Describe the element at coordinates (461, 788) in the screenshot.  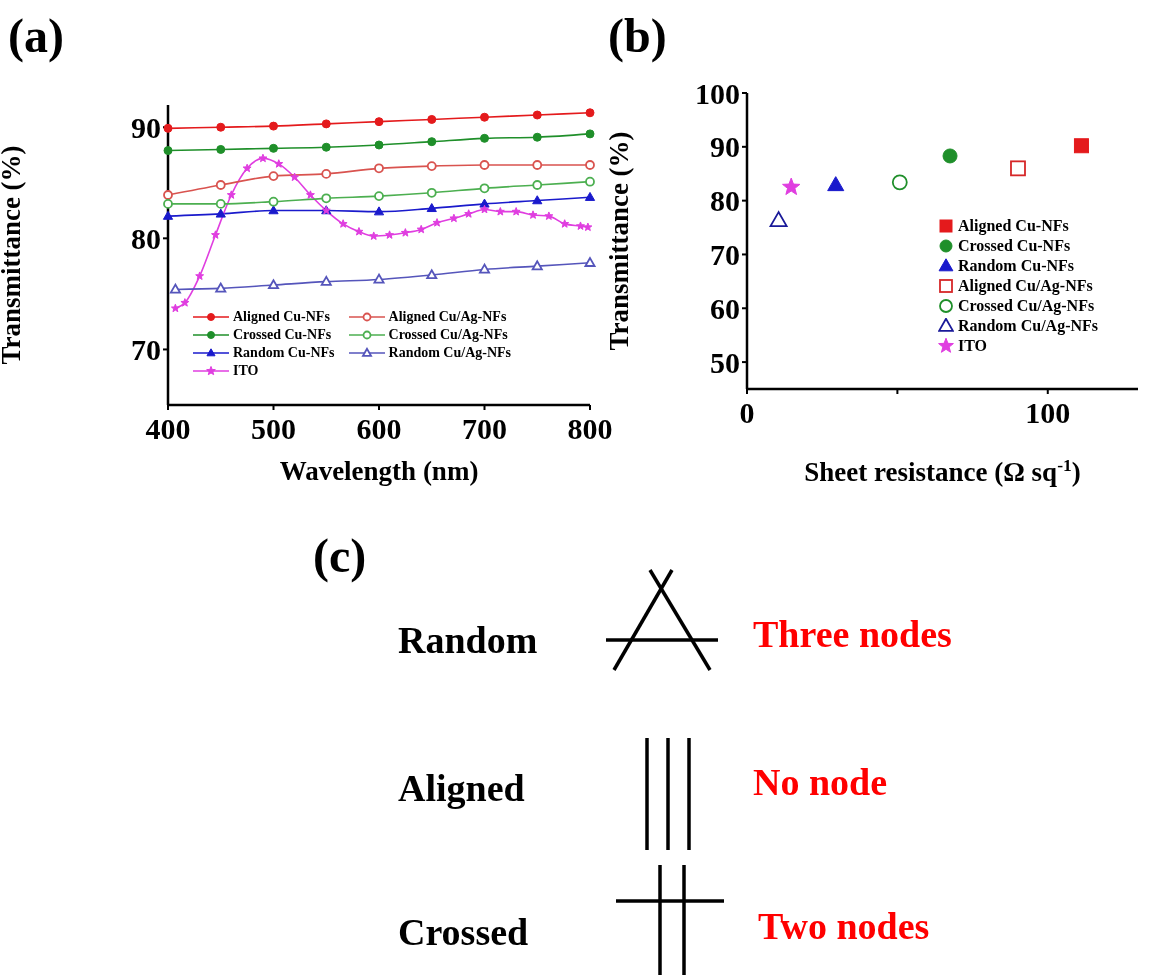
I see `category-label: Aligned` at that location.